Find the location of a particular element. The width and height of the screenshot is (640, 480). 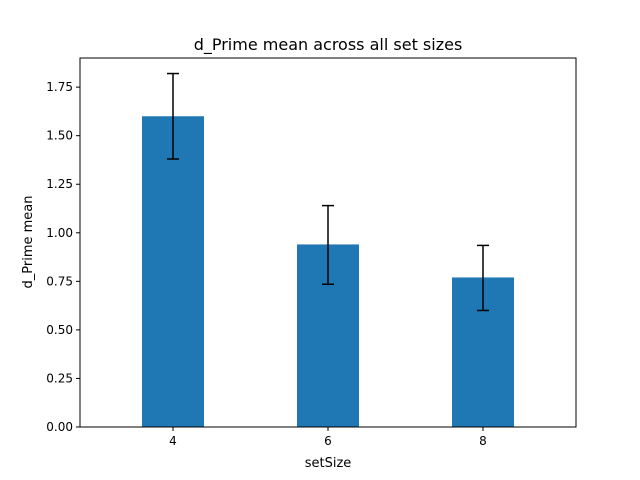

y-tick-label: 0.00 is located at coordinates (59, 427).